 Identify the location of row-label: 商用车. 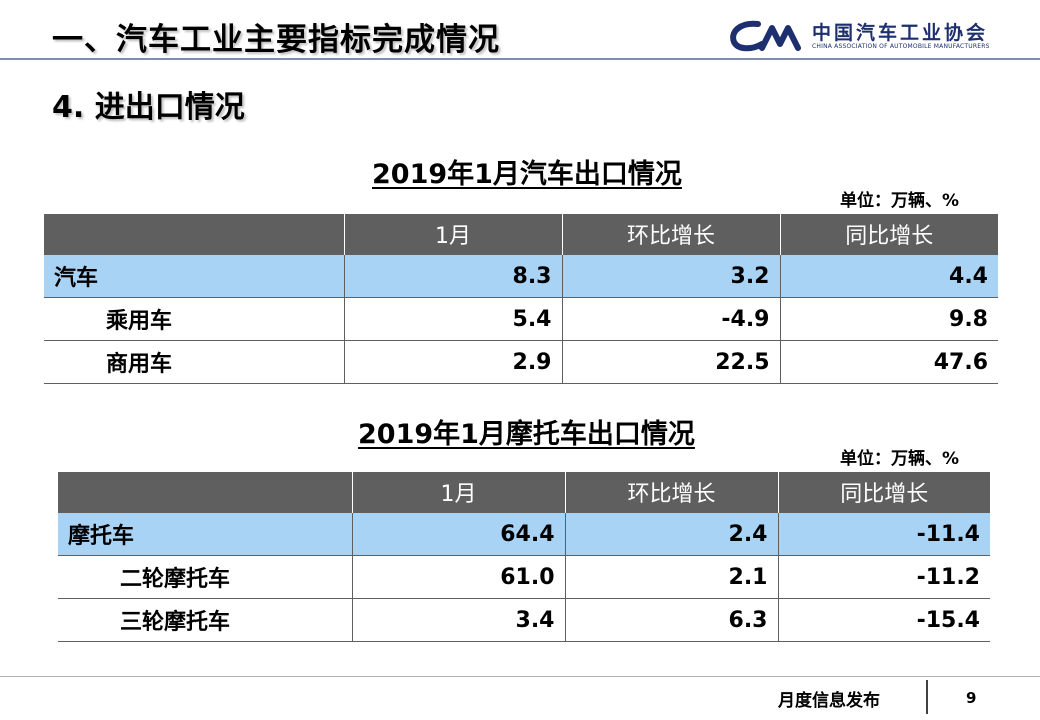
(194, 362).